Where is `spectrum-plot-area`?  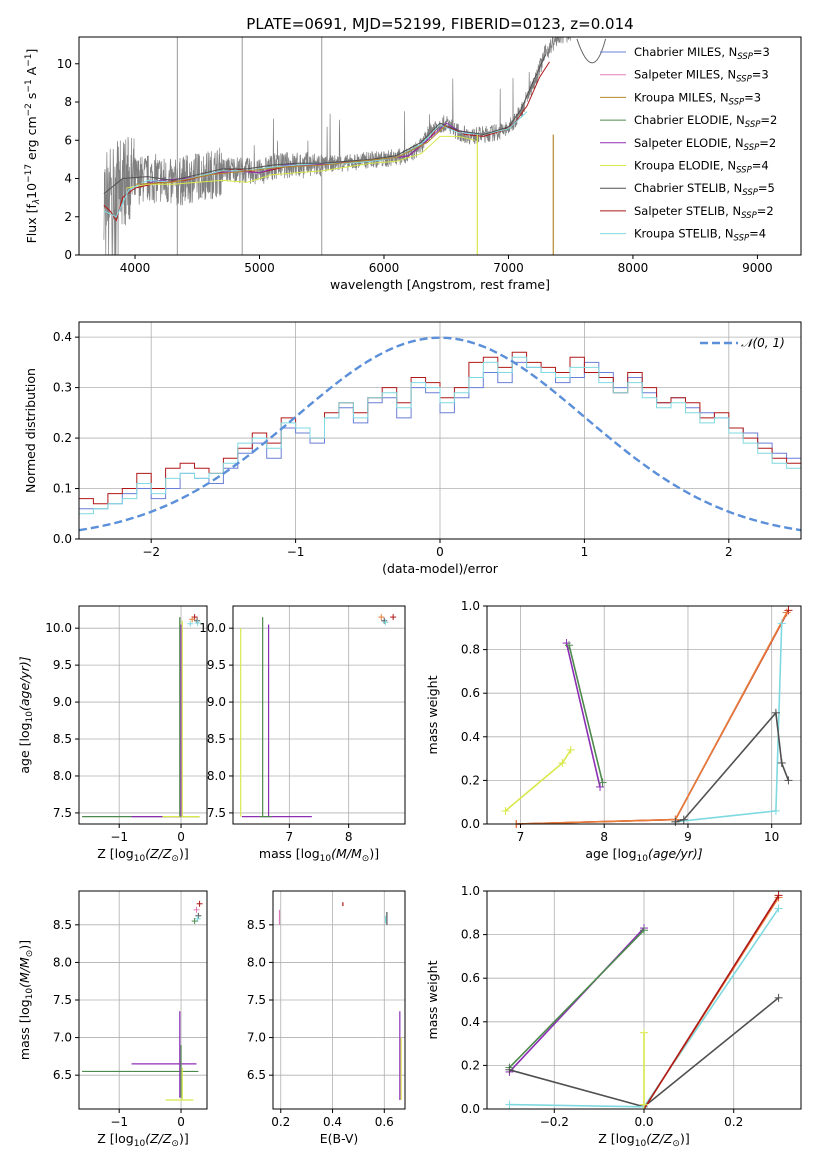
spectrum-plot-area is located at coordinates (355, 146).